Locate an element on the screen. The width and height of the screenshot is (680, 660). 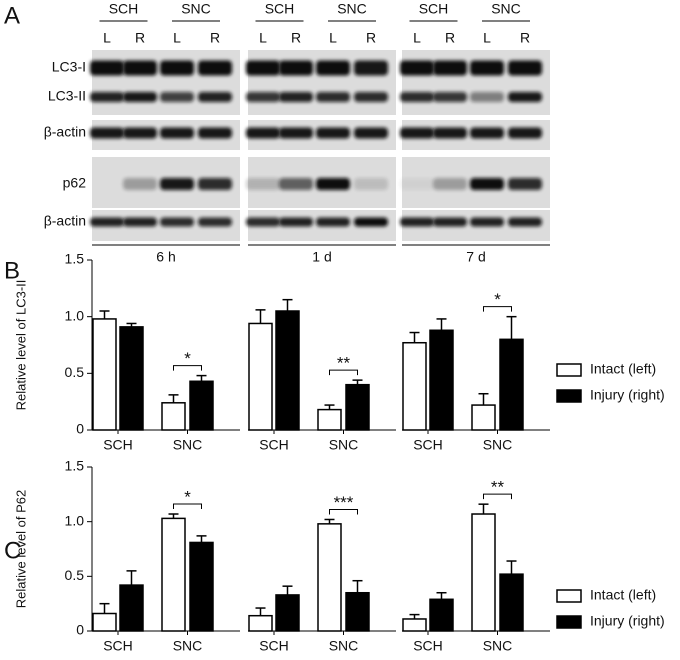
y-tick-label: 0 is located at coordinates (80, 429).